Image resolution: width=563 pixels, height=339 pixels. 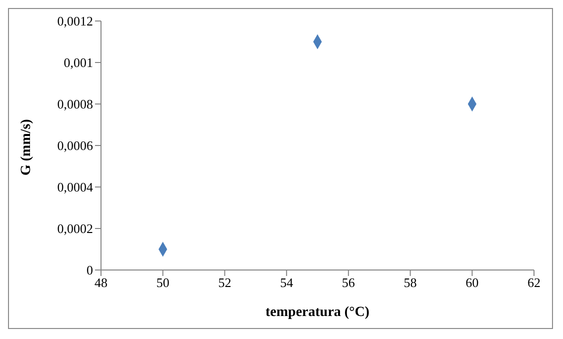 What do you see at coordinates (101, 282) in the screenshot?
I see `x-tick-label: 48` at bounding box center [101, 282].